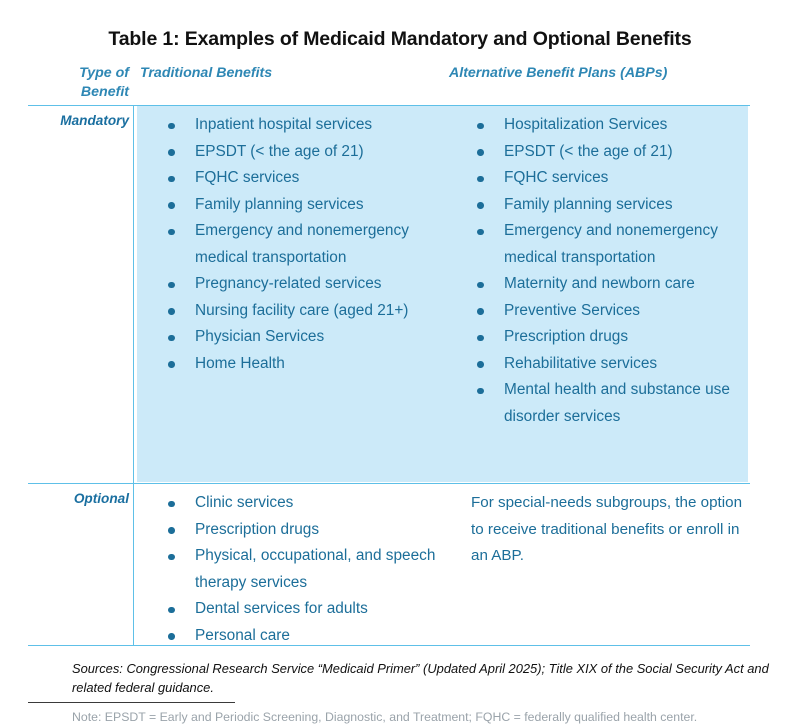 The width and height of the screenshot is (800, 726). I want to click on footnote-separator, so click(131, 702).